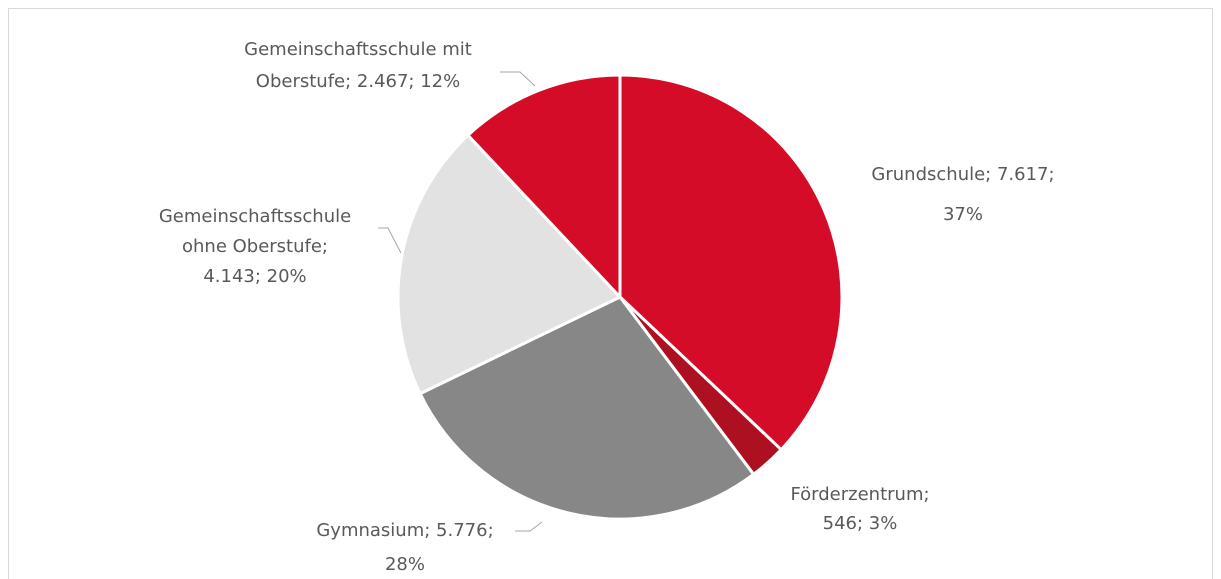  I want to click on data-label: Gemeinschaftsschule mit, so click(358, 49).